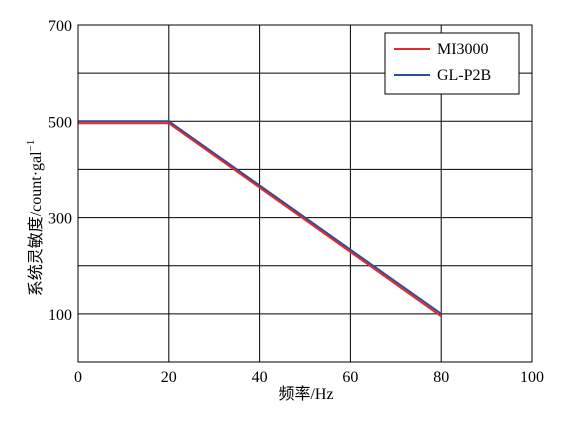  Describe the element at coordinates (463, 49) in the screenshot. I see `legend-label-mi3000: MI3000` at that location.